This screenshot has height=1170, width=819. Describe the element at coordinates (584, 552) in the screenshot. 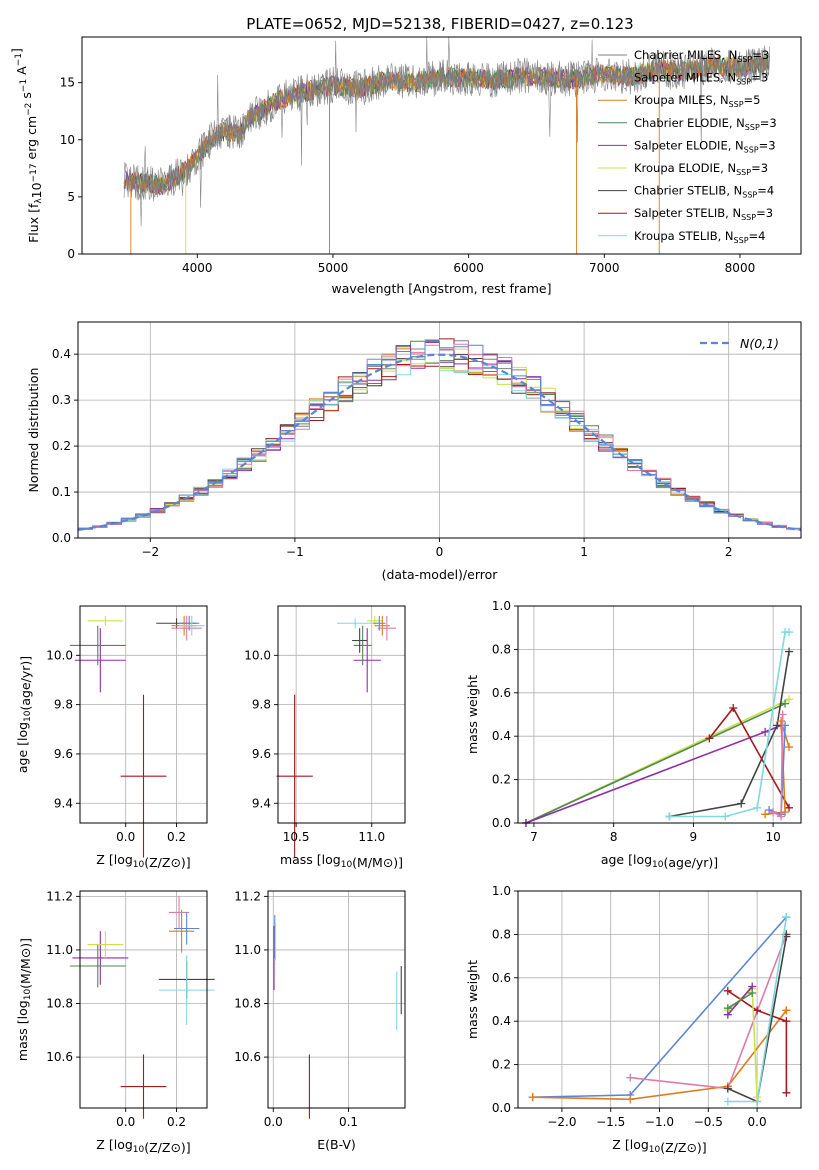

I see `x-tick-label: 1` at that location.